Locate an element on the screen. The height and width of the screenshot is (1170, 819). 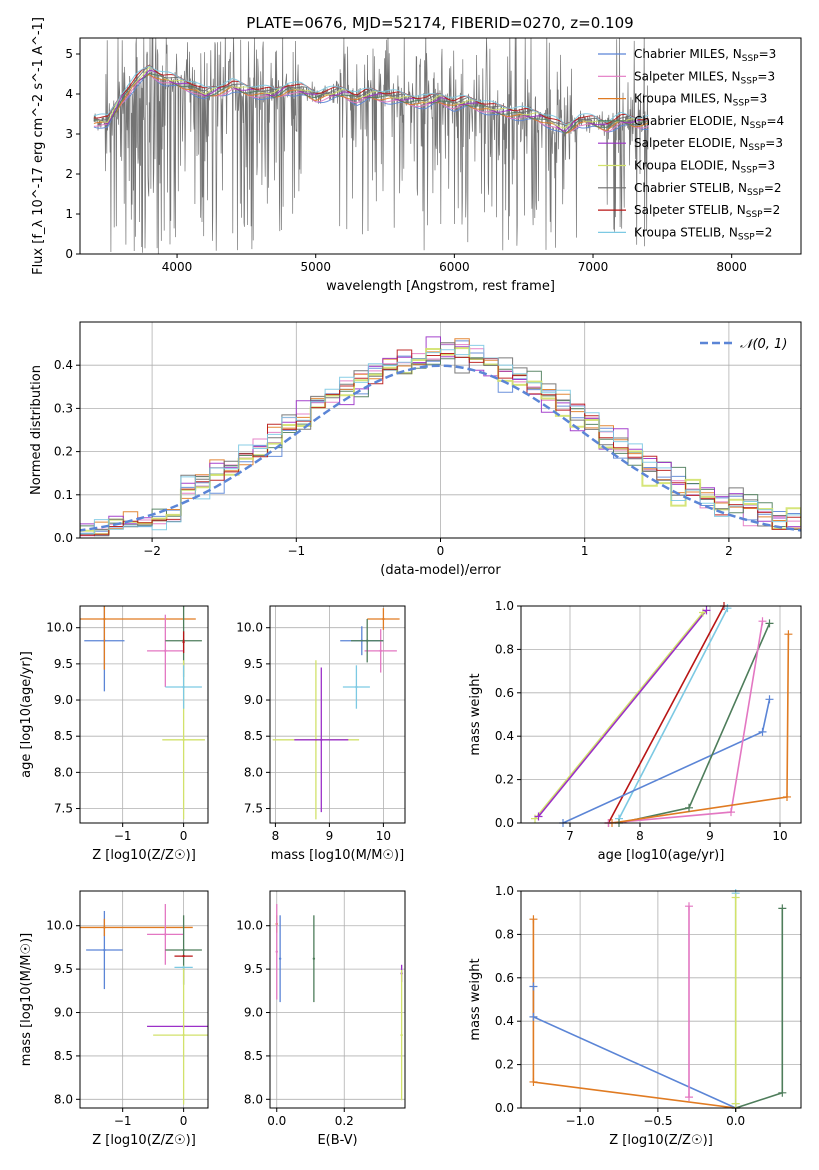
y-tick-label: 10.0 is located at coordinates (249, 628).